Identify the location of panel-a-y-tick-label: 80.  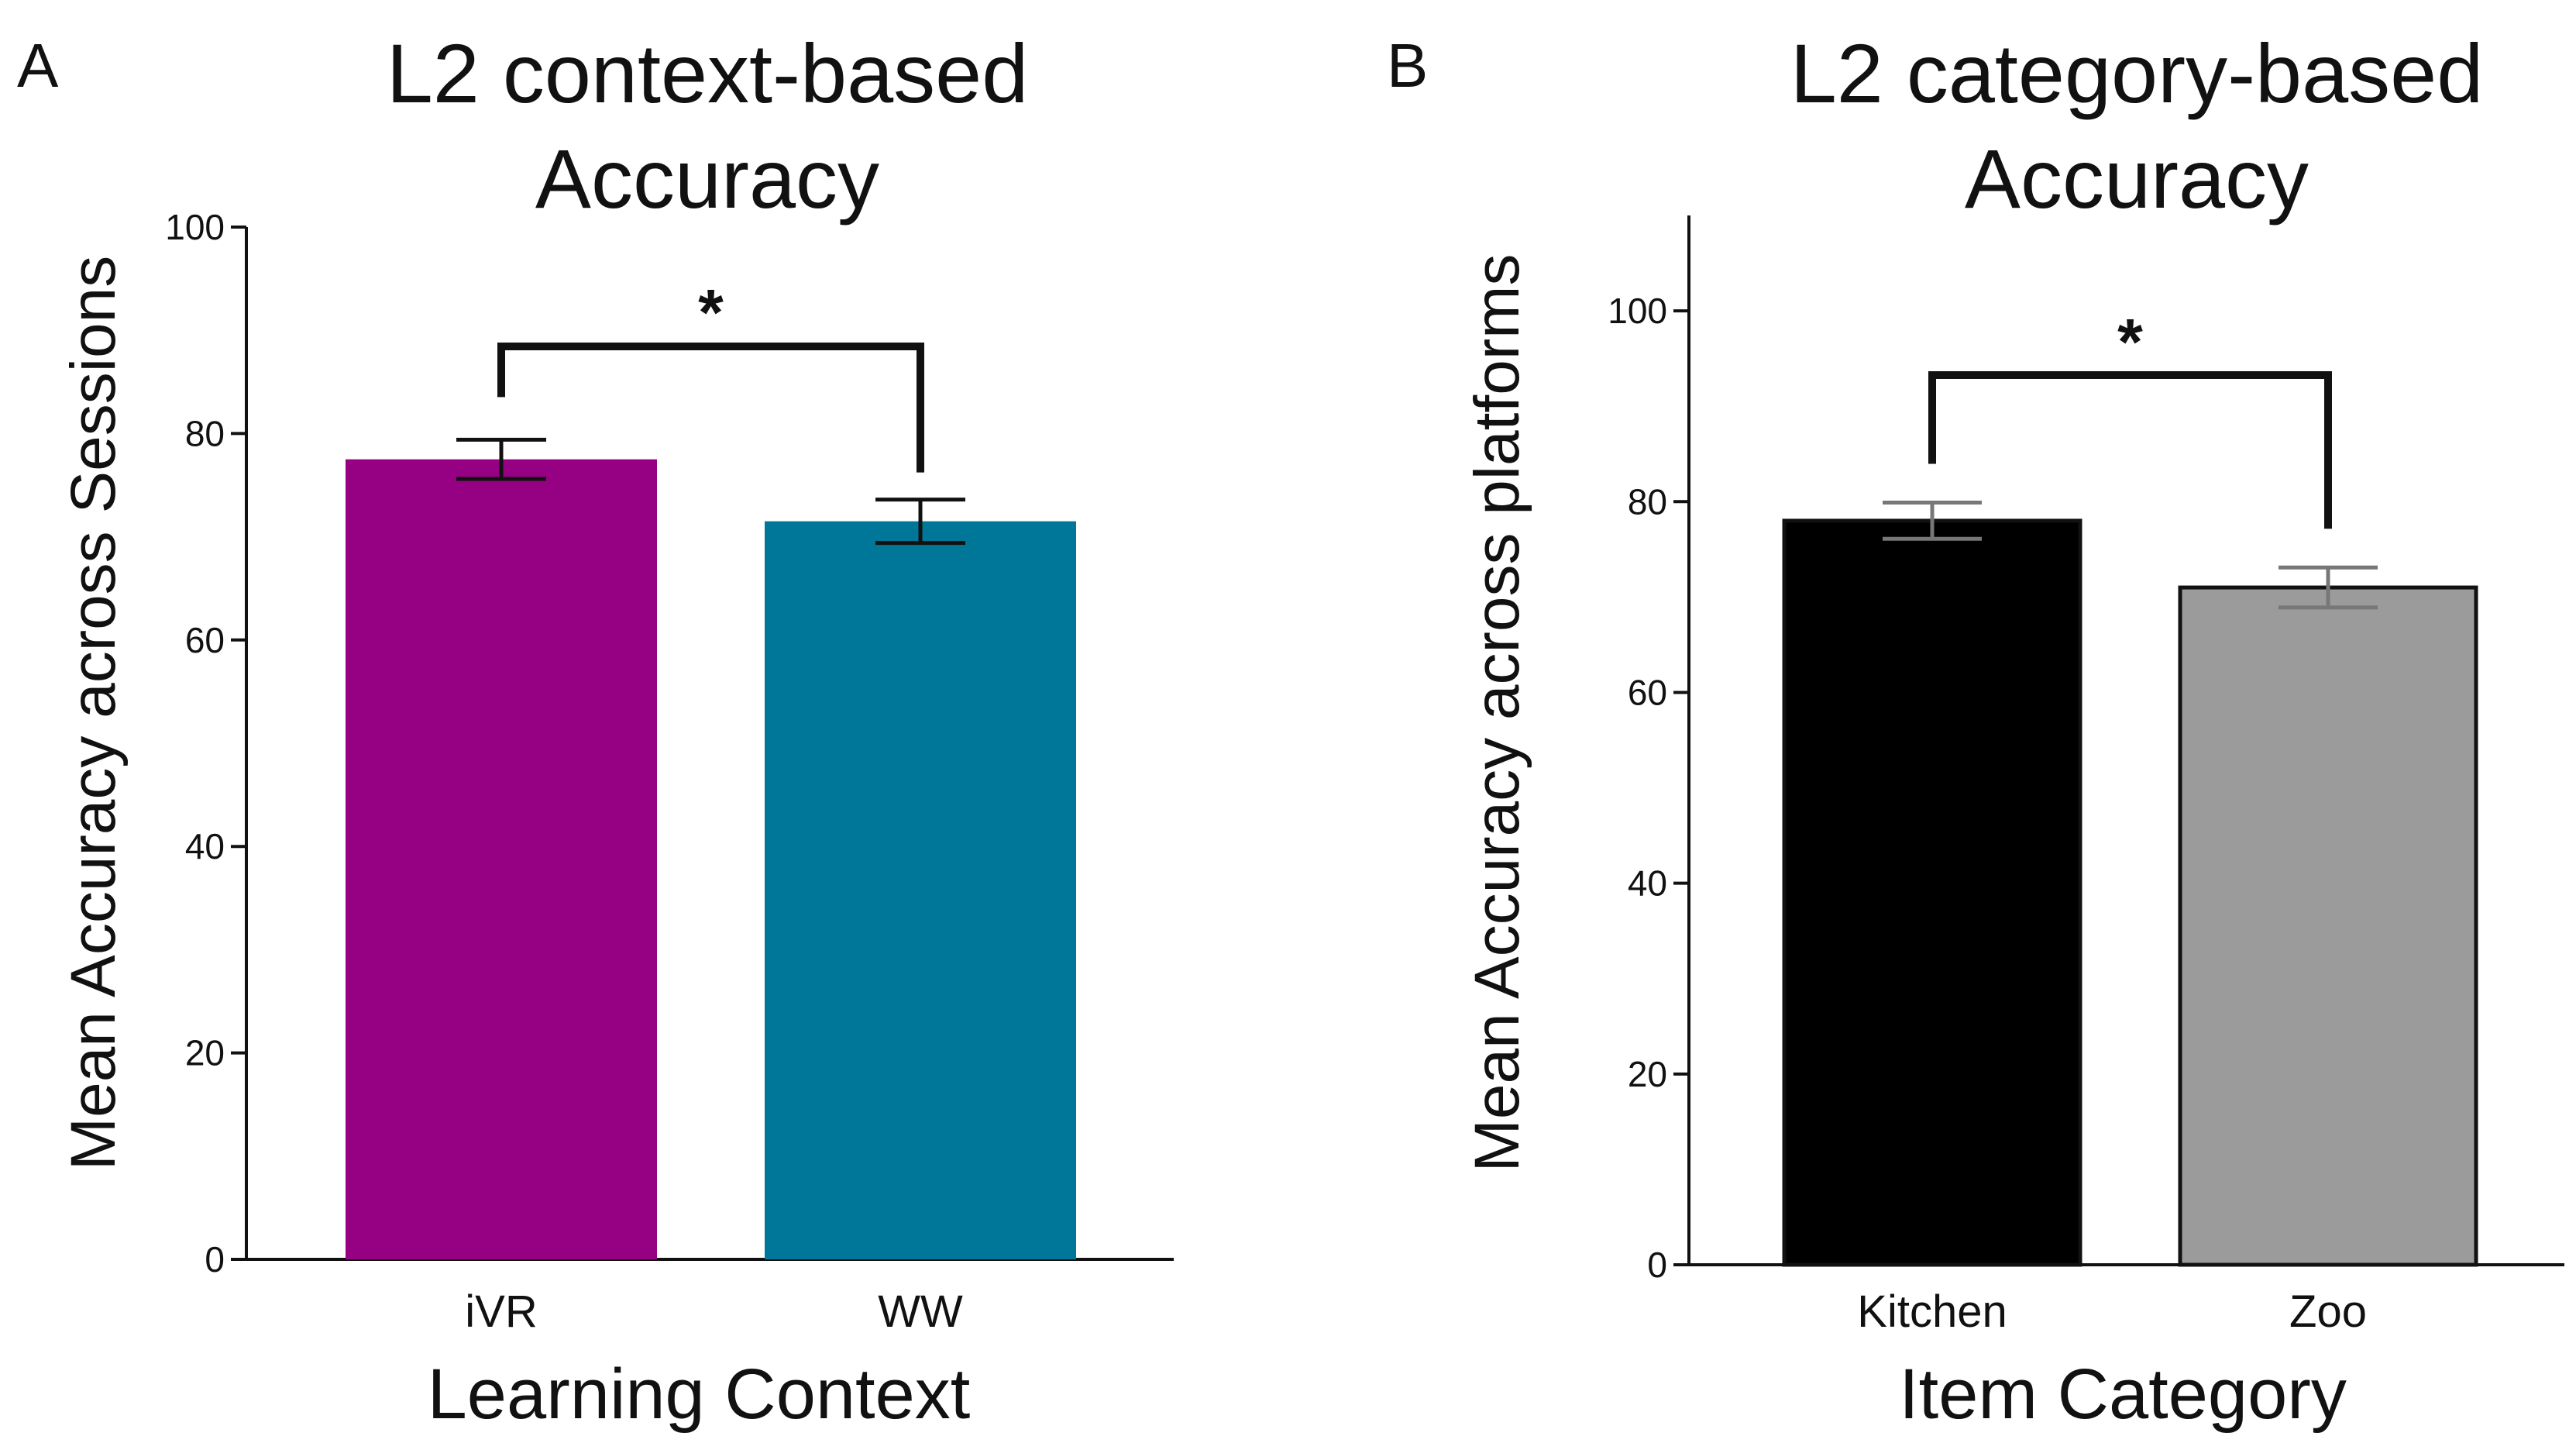
(205, 433).